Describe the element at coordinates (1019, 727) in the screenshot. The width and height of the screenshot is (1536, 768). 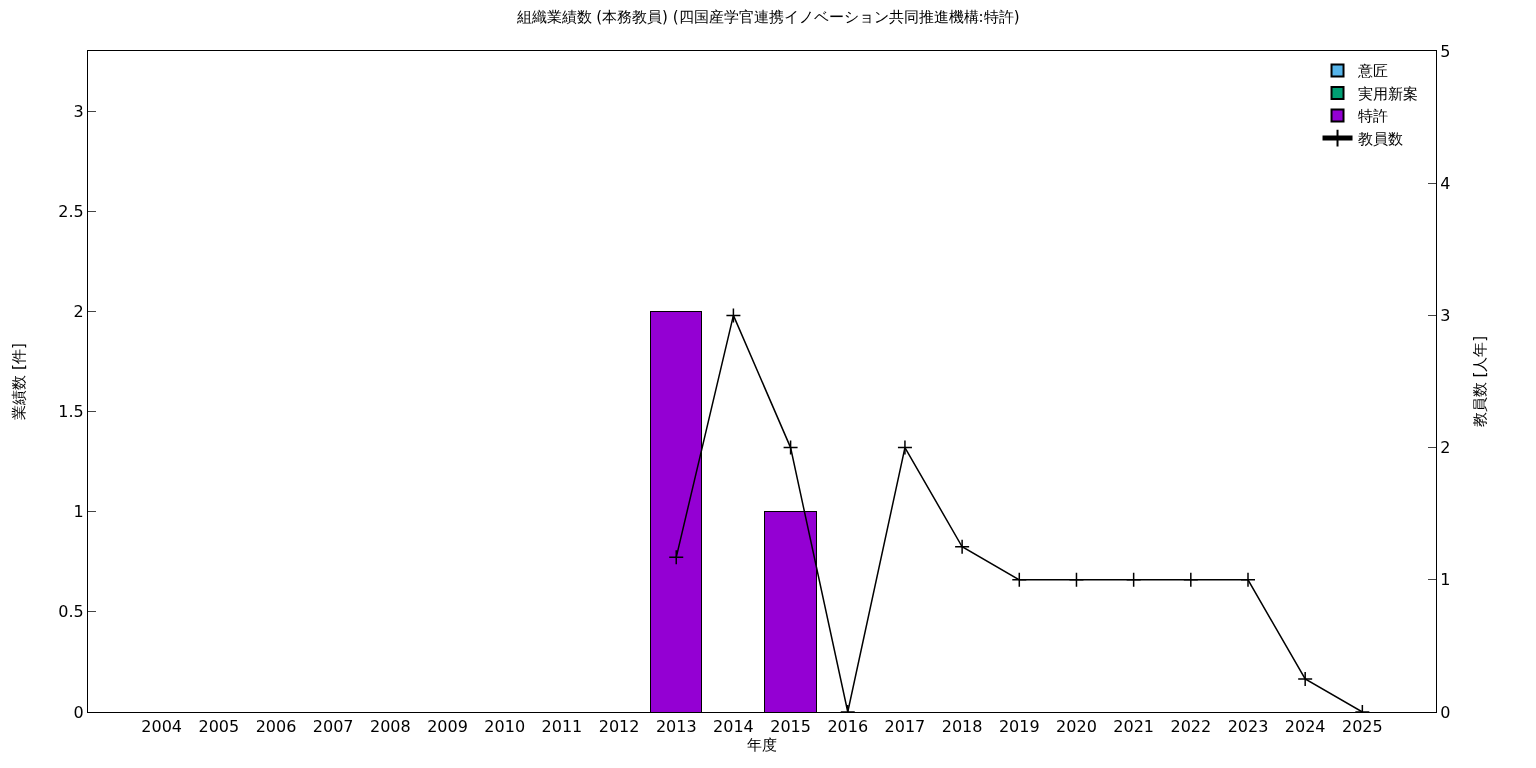
I see `x-tick-label: 2019` at that location.